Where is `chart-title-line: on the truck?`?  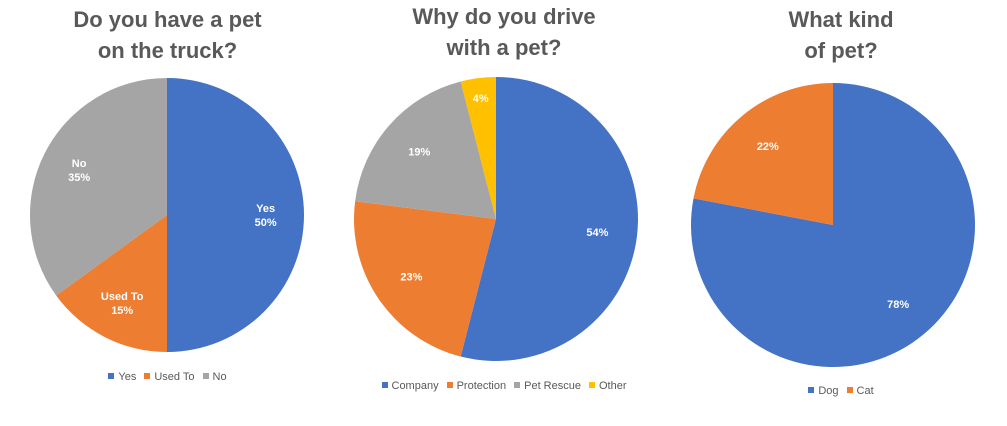 chart-title-line: on the truck? is located at coordinates (167, 50).